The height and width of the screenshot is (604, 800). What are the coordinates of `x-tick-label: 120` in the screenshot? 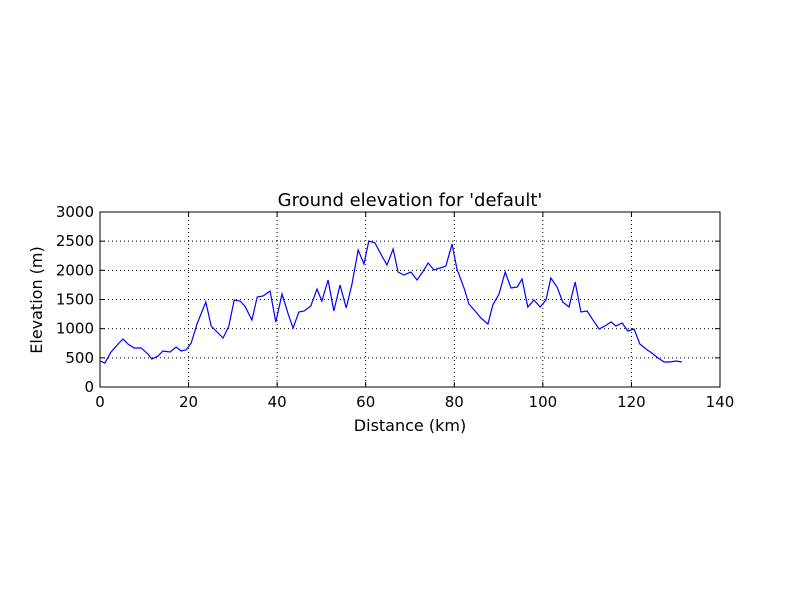 It's located at (631, 402).